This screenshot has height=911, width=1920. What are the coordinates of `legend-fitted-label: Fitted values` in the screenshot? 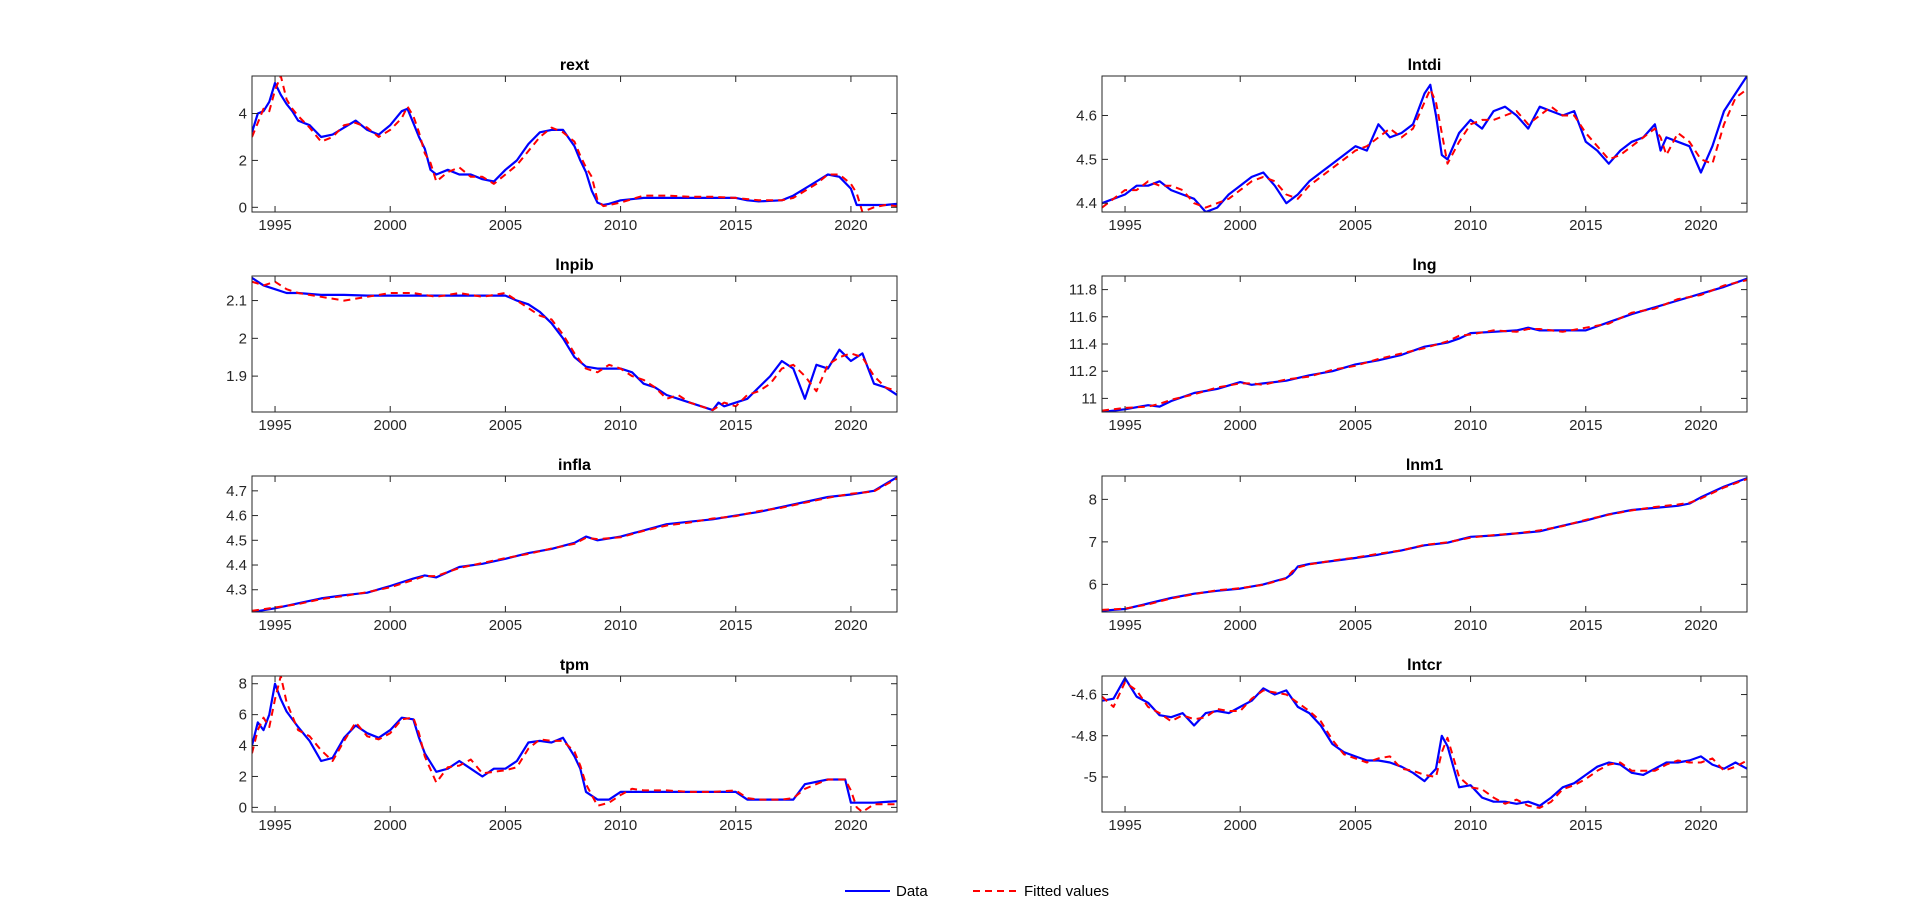 It's located at (1066, 891).